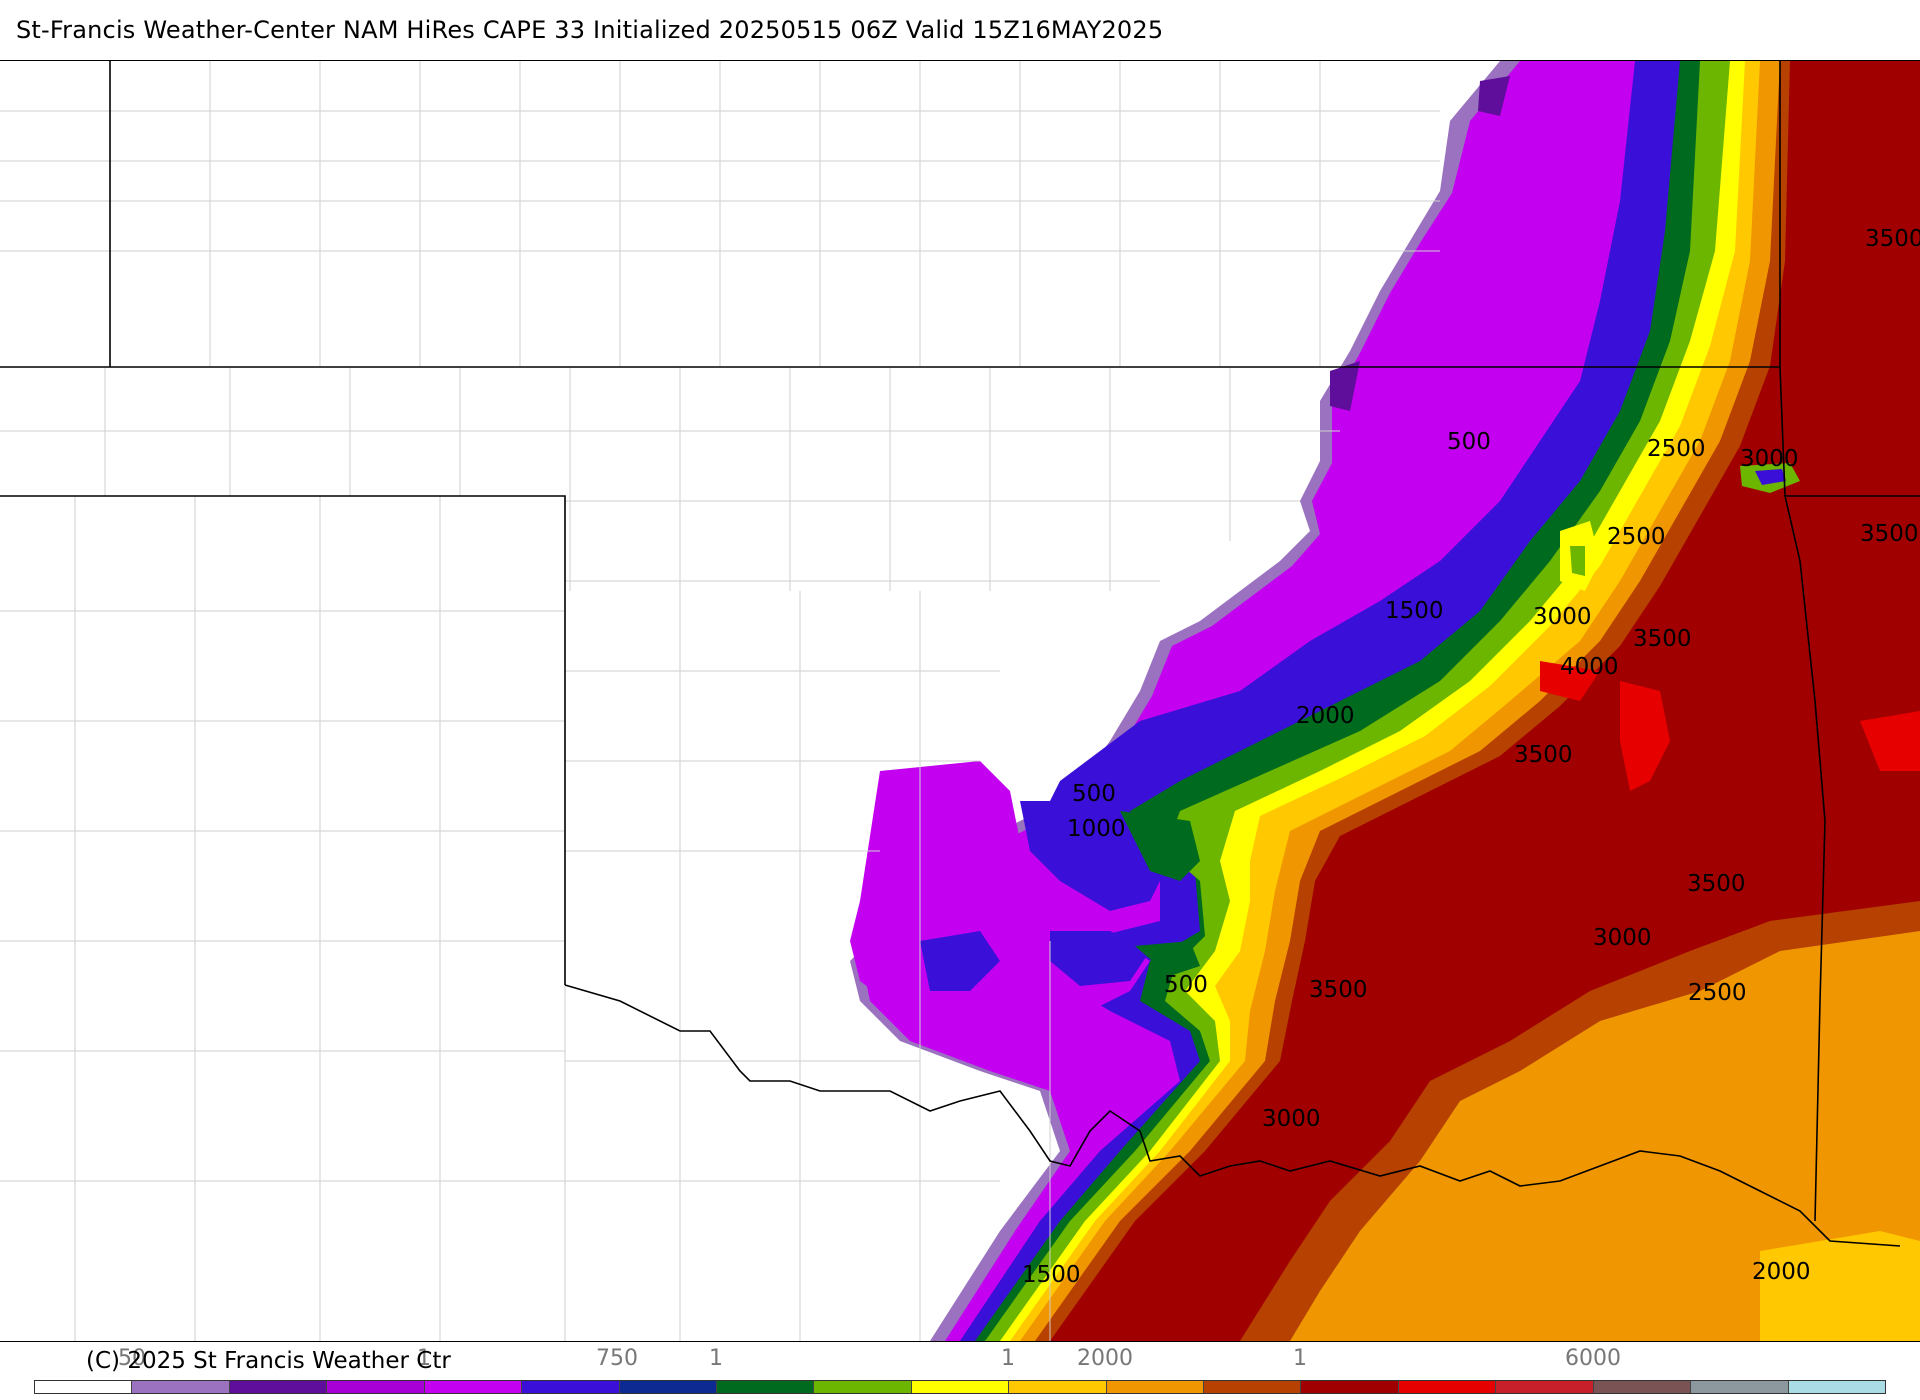  What do you see at coordinates (1770, 477) in the screenshot?
I see `cape-band-blue-northeast-spot` at bounding box center [1770, 477].